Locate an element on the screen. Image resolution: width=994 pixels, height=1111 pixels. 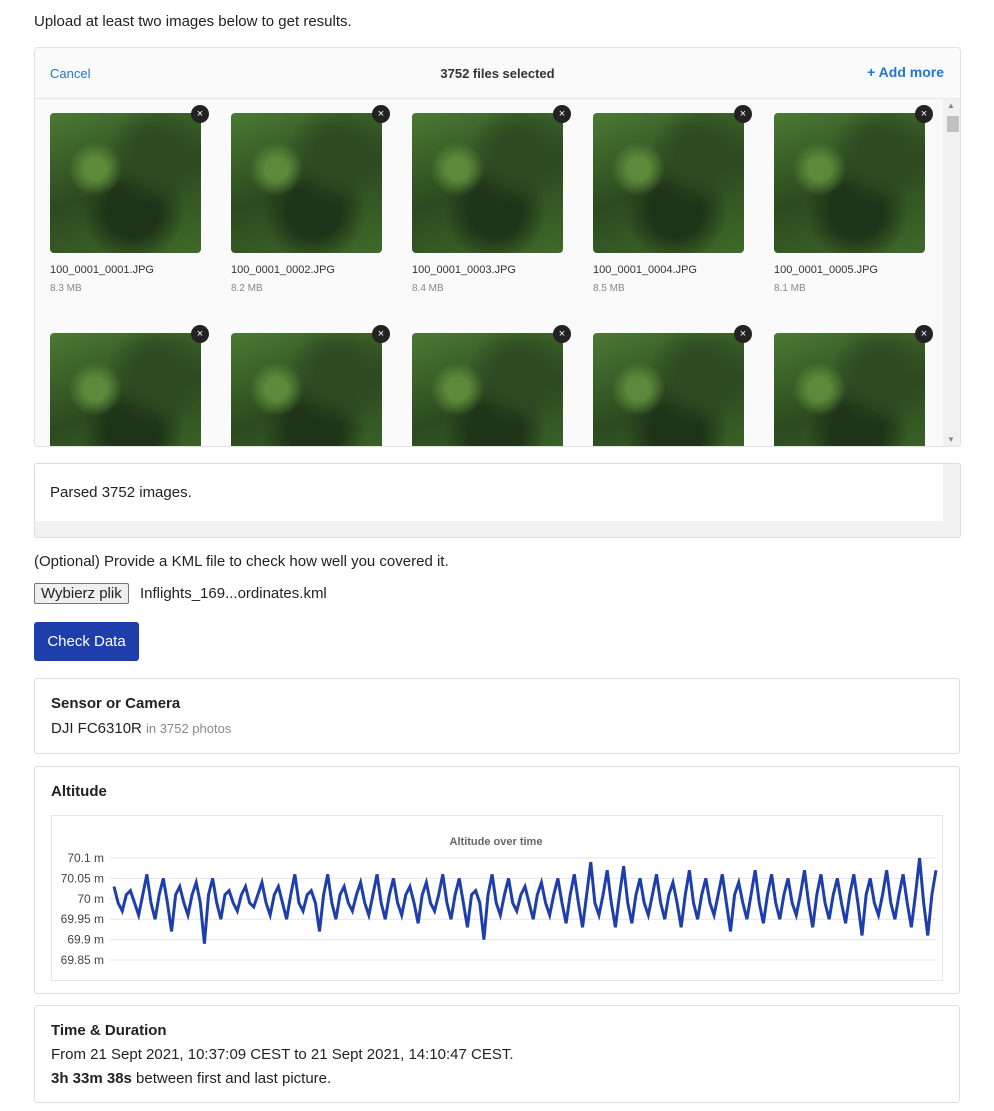
altitude-series-line is located at coordinates (525, 900).